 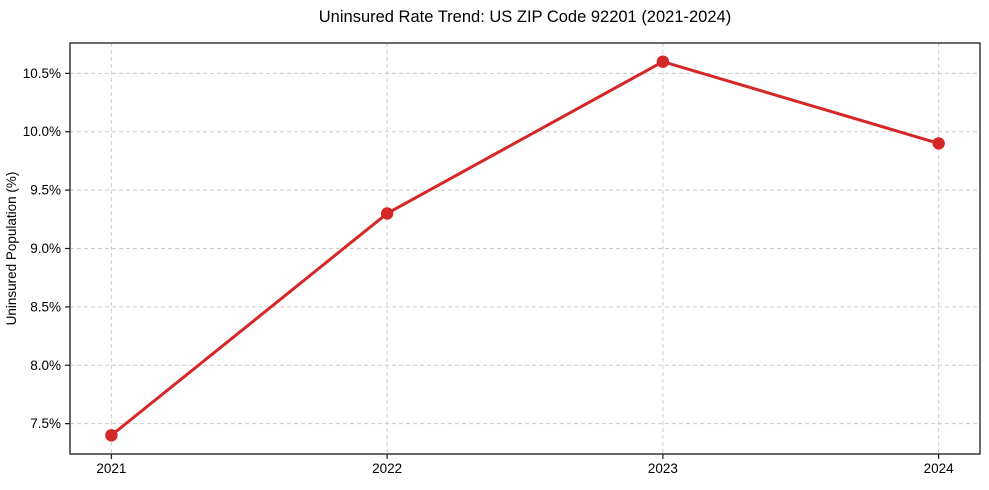 What do you see at coordinates (45, 248) in the screenshot?
I see `y-tick-label: 9.0%` at bounding box center [45, 248].